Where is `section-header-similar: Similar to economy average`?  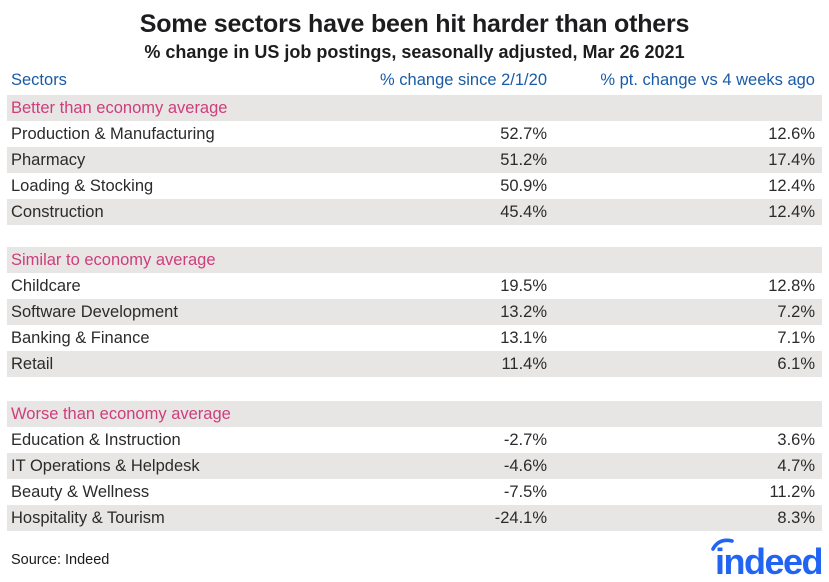
section-header-similar: Similar to economy average is located at coordinates (414, 260).